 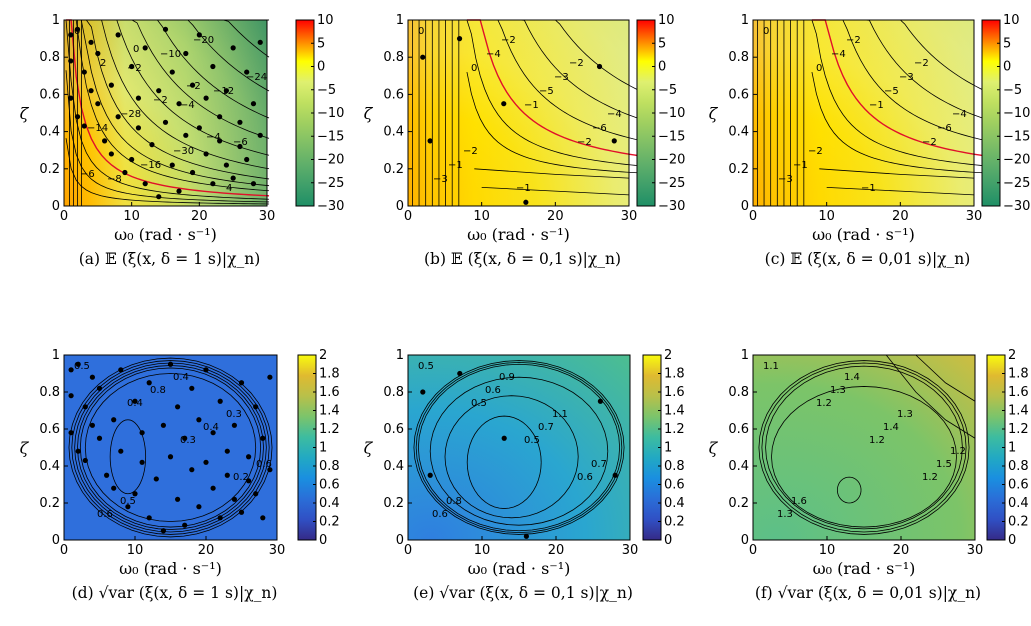 What do you see at coordinates (1016, 206) in the screenshot?
I see `colorbar-tick-label: −30` at bounding box center [1016, 206].